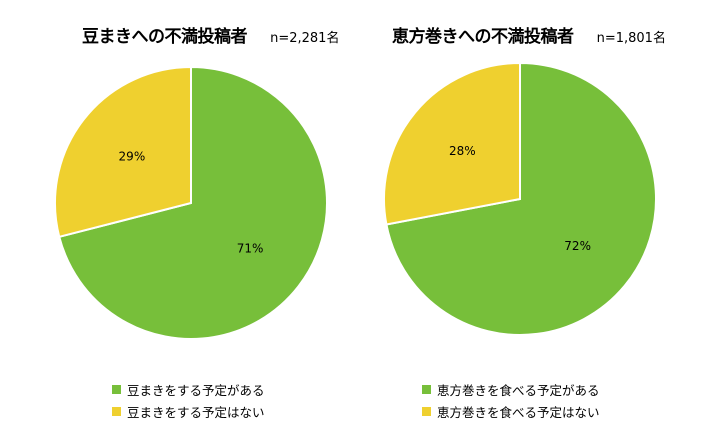 Image resolution: width=701 pixels, height=426 pixels. I want to click on chart-header: 豆まきへの不満投稿者 n=2,281名, so click(210, 34).